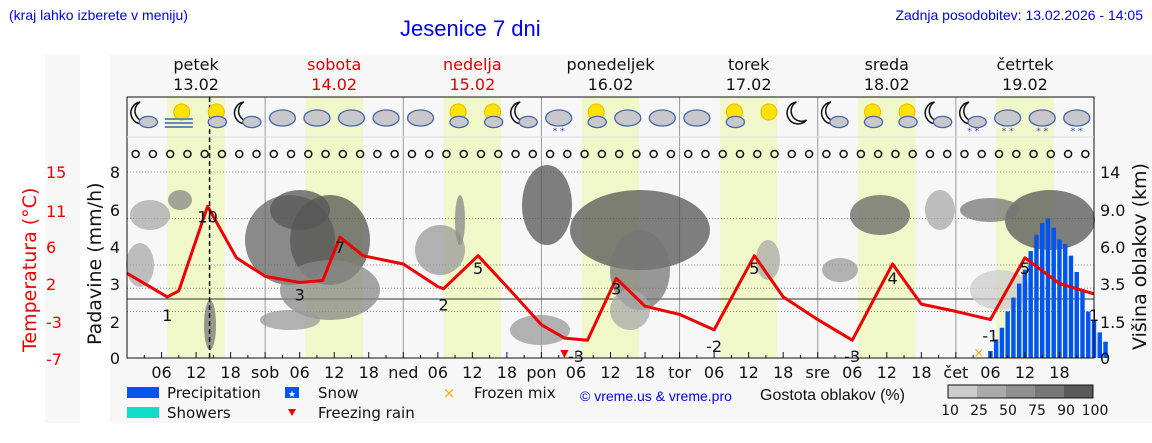  What do you see at coordinates (95, 263) in the screenshot?
I see `precip-axis-label: Padavine (mm/h)` at bounding box center [95, 263].